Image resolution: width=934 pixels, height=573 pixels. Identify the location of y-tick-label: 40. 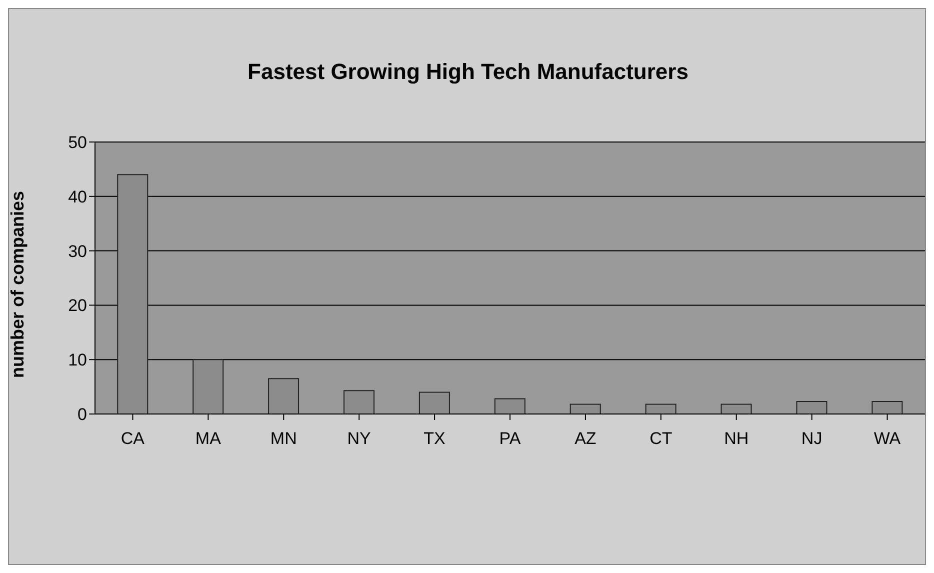
(77, 196).